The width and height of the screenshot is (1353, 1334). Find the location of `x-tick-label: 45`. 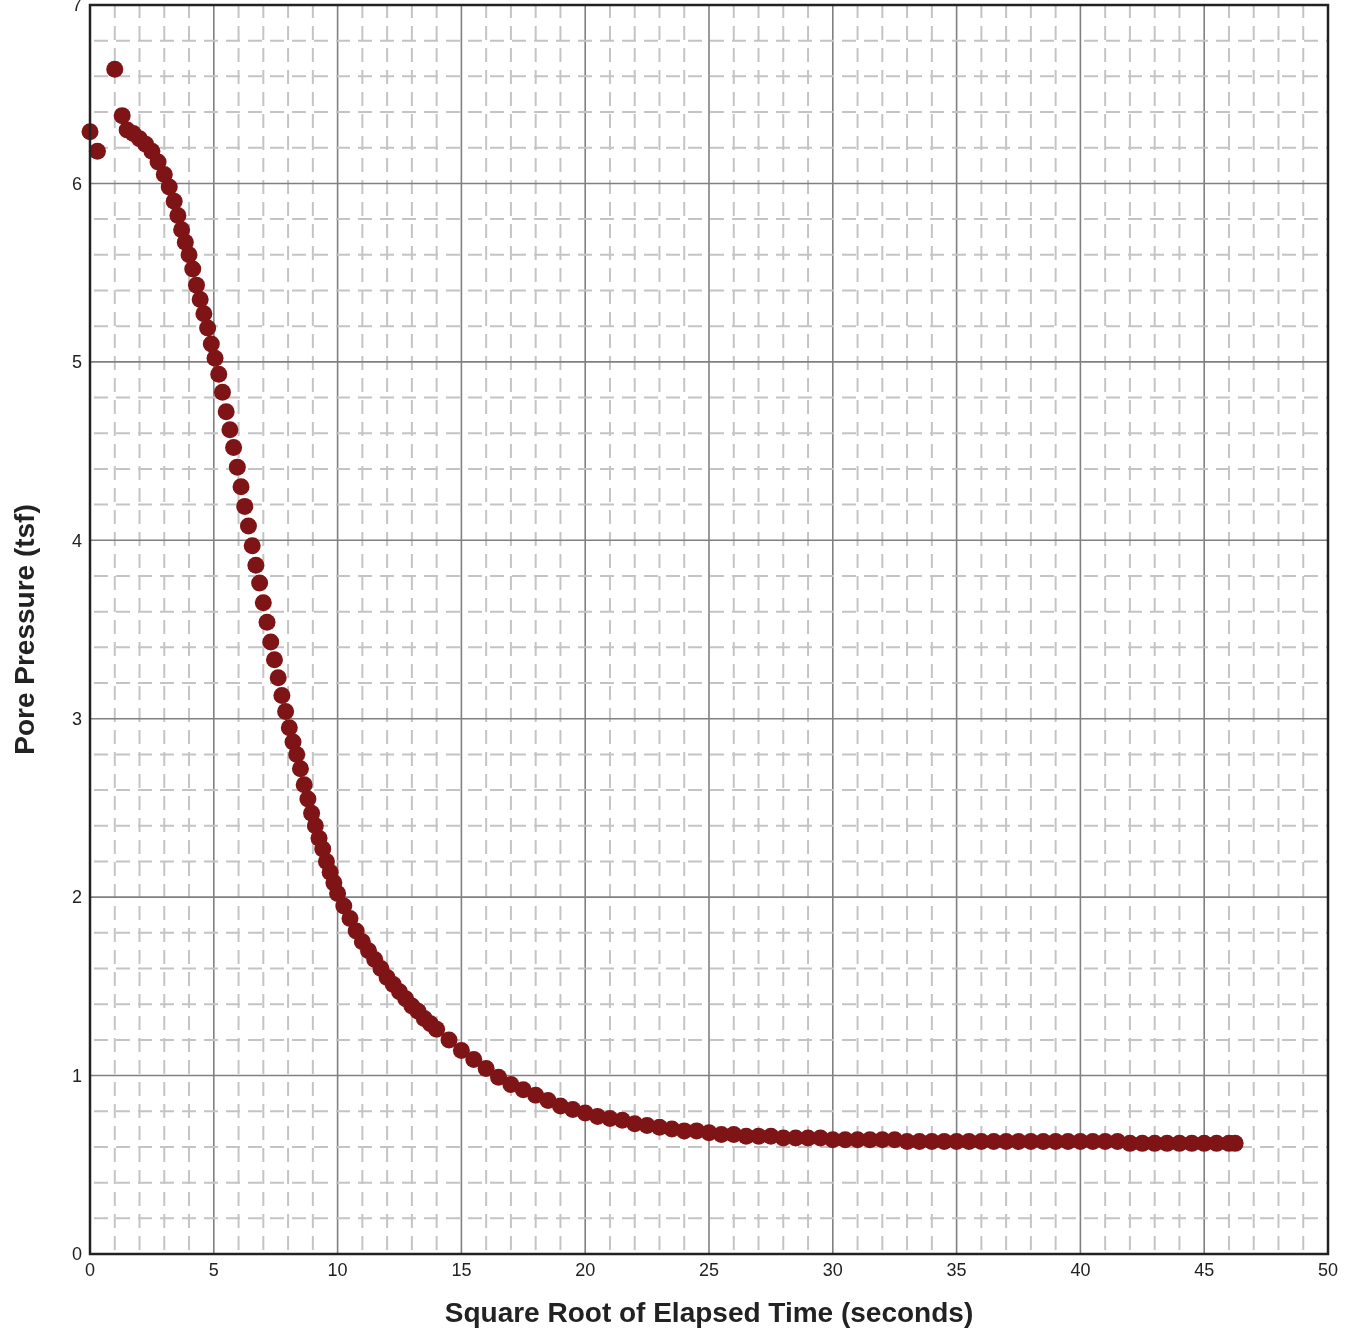

x-tick-label: 45 is located at coordinates (1204, 1270).